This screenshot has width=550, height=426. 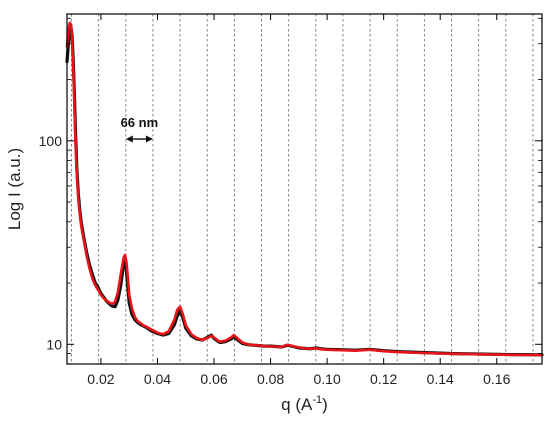 What do you see at coordinates (129, 139) in the screenshot?
I see `annotation-arrow-left` at bounding box center [129, 139].